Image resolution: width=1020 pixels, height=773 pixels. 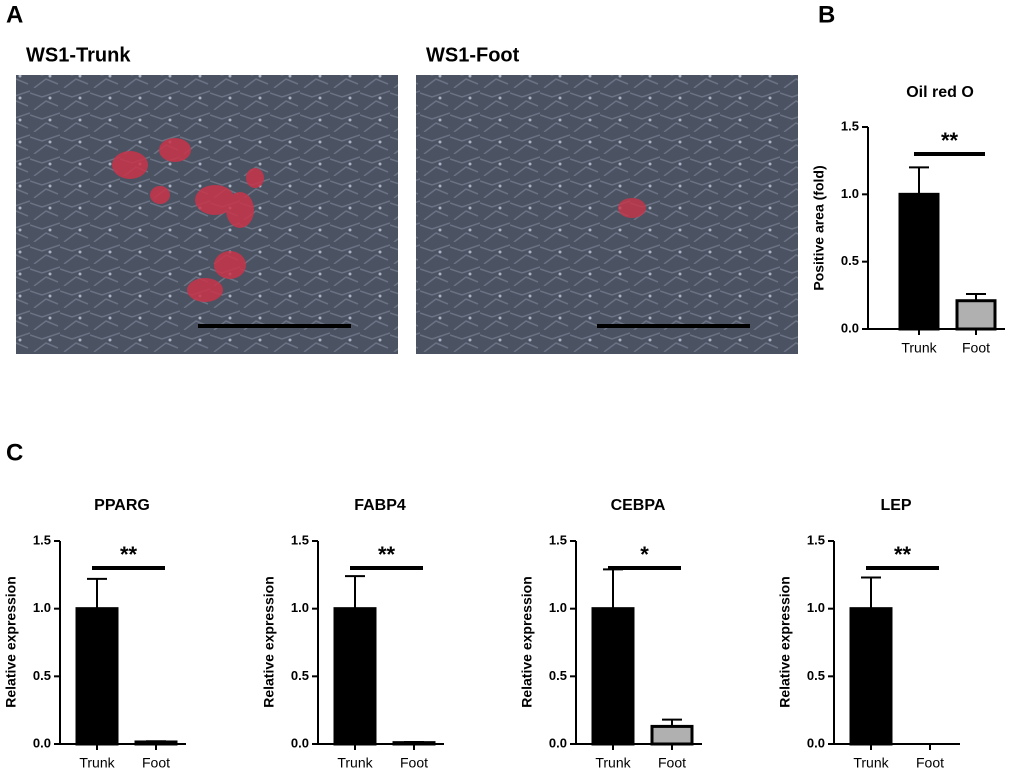 I want to click on chart-title: PPARG, so click(x=122, y=505).